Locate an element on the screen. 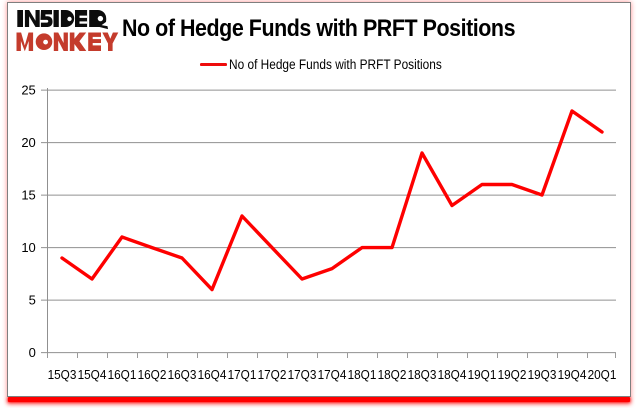 This screenshot has width=637, height=408. svg-text: 19Q4 is located at coordinates (572, 374).